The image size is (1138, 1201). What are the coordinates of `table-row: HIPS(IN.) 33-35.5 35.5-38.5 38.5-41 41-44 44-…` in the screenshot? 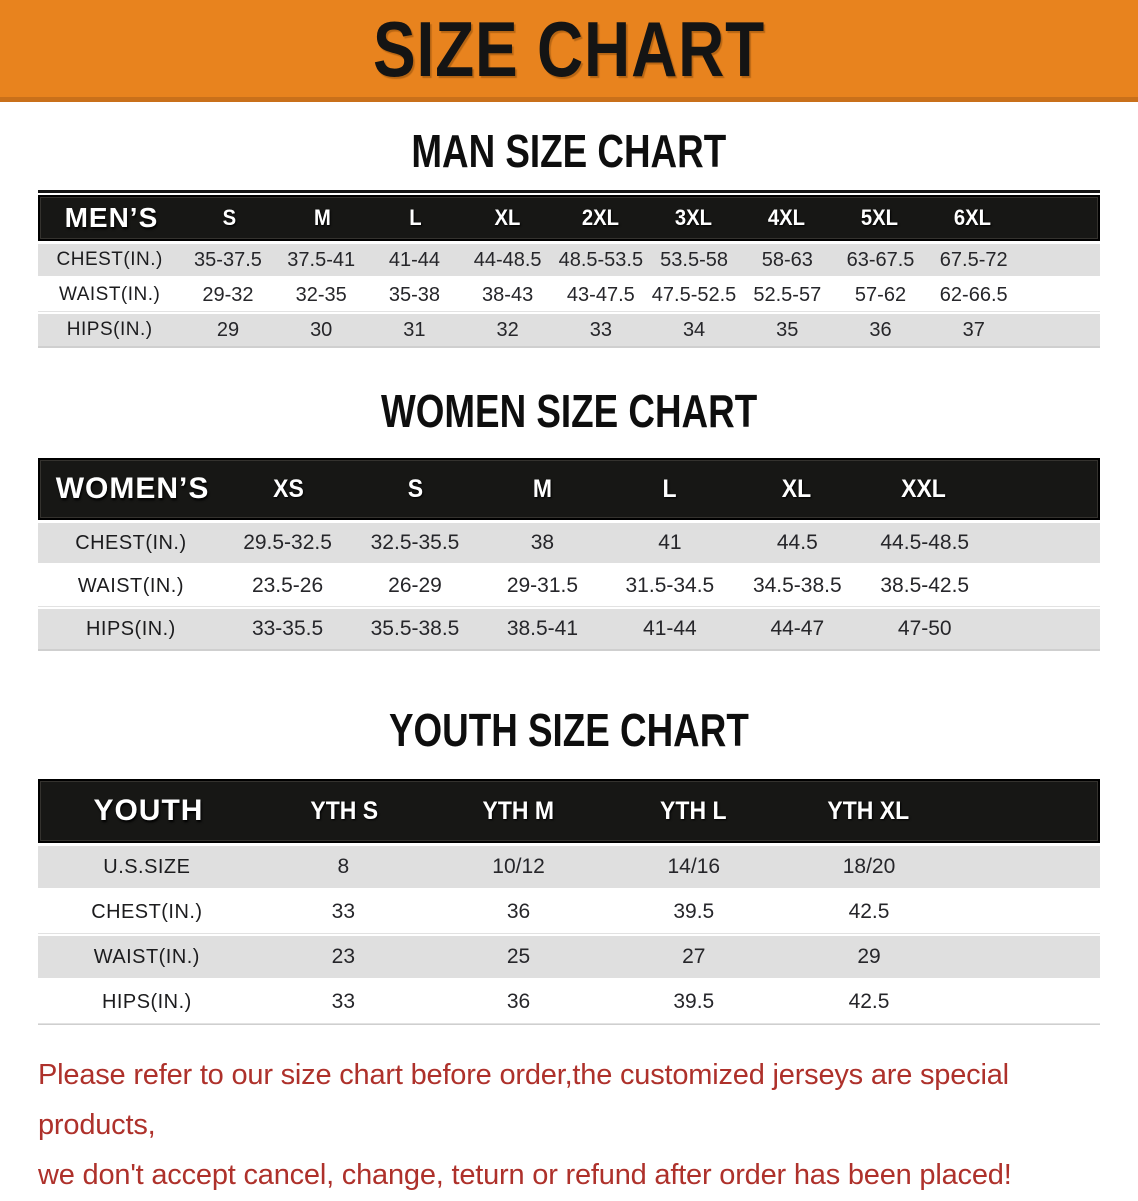 It's located at (569, 629).